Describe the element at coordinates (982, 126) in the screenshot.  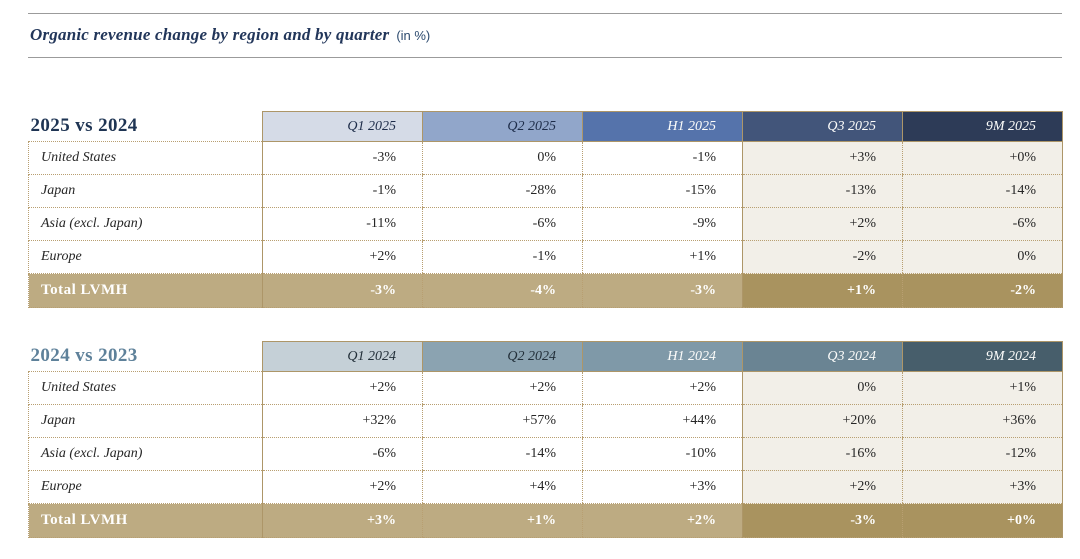
I see `column-header-9m-2025: 9M 2025` at that location.